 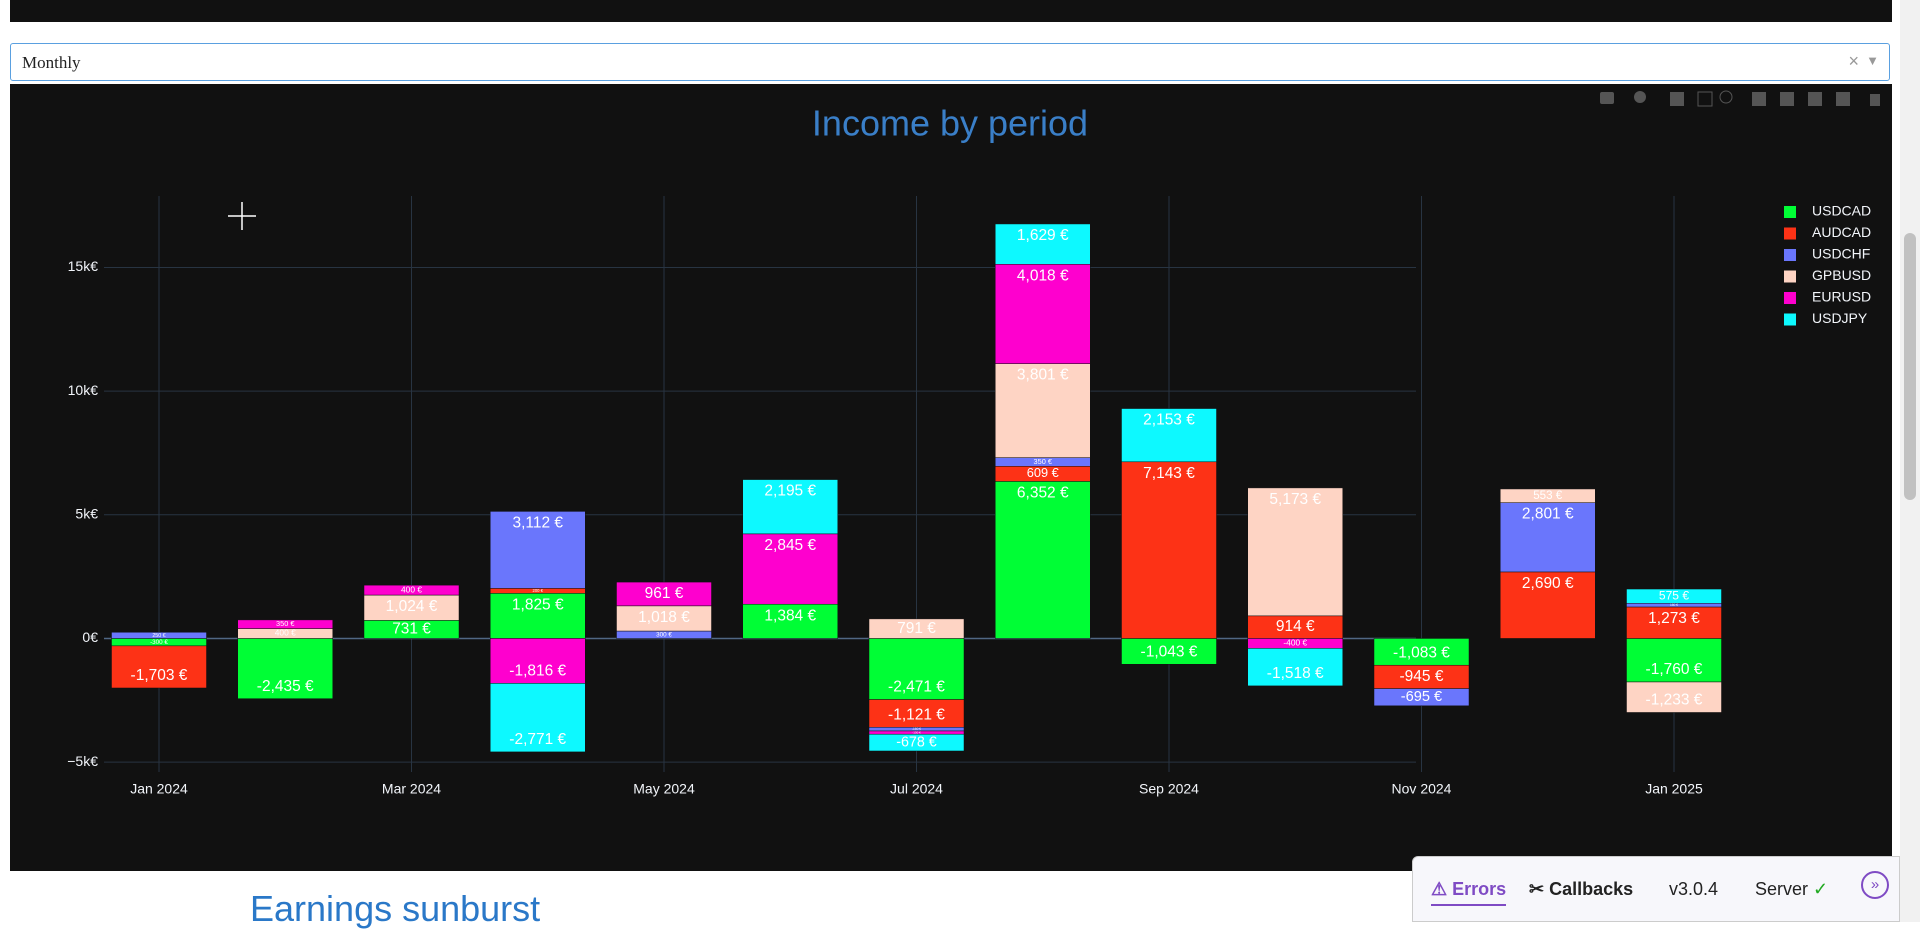 What do you see at coordinates (1591, 889) in the screenshot?
I see `callbacks-label: Callbacks` at bounding box center [1591, 889].